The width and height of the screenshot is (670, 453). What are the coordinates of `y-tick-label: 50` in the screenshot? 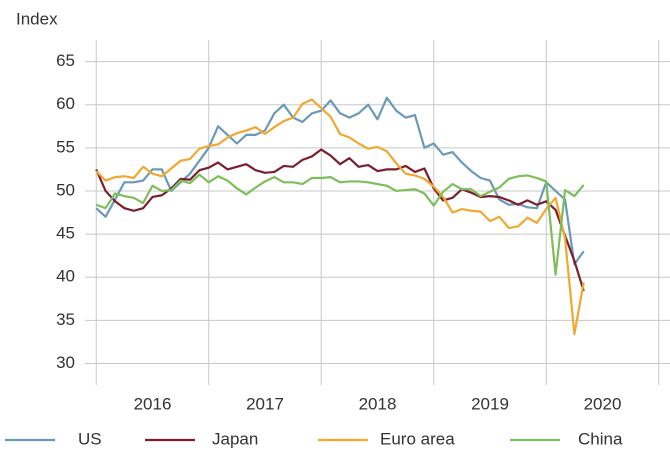 It's located at (65, 189).